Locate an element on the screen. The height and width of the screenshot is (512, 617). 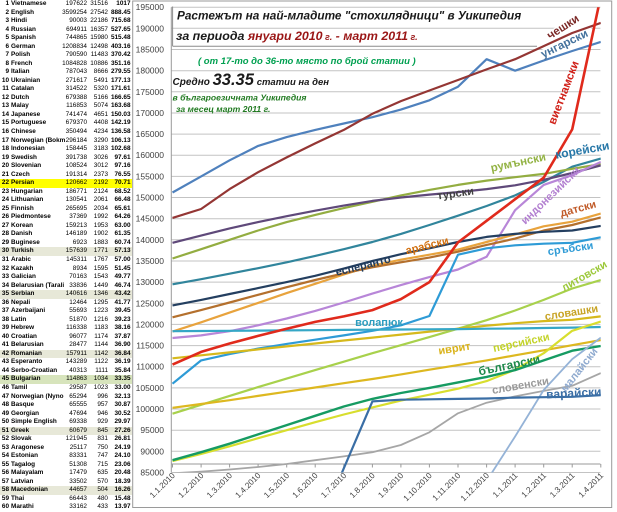
svg-text: в българоезичната Уикипедия is located at coordinates (240, 98).